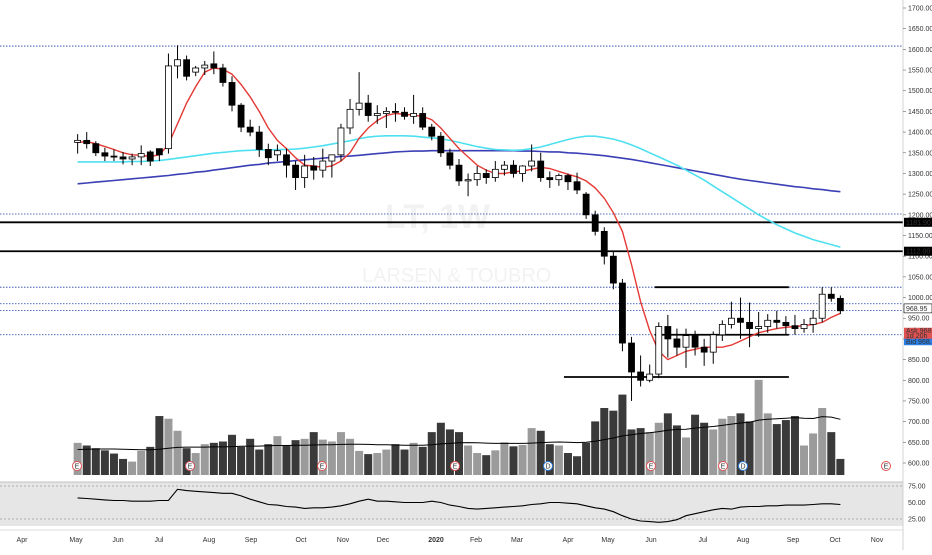  Describe the element at coordinates (481, 466) in the screenshot. I see `event-markers: EDEEEDEEDE` at that location.